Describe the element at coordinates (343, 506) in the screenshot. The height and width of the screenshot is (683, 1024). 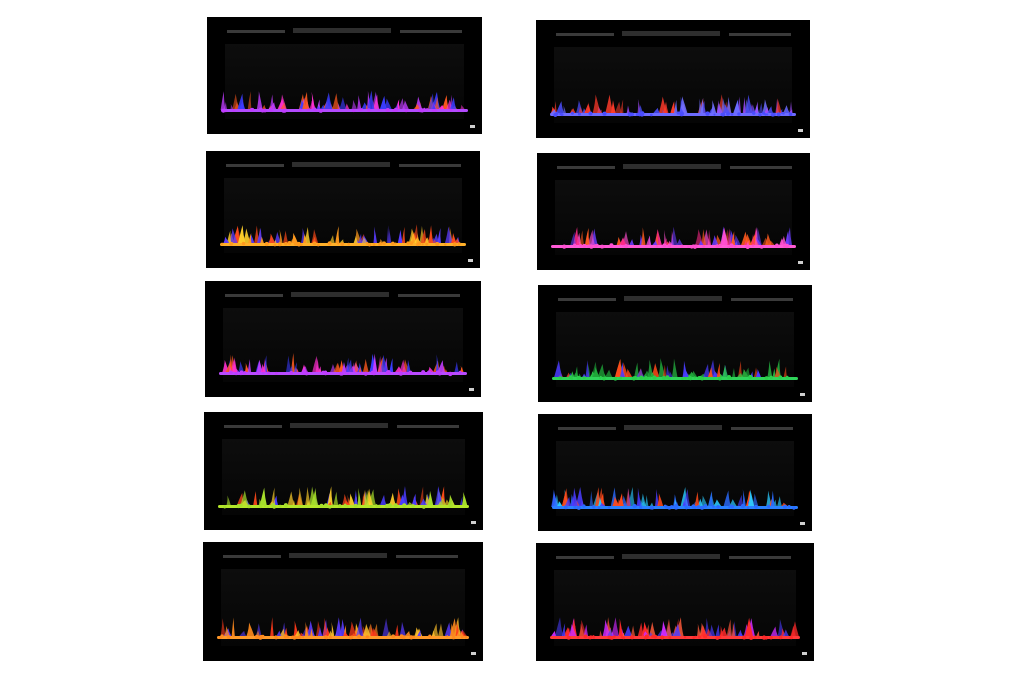
I see `ember-bed` at that location.